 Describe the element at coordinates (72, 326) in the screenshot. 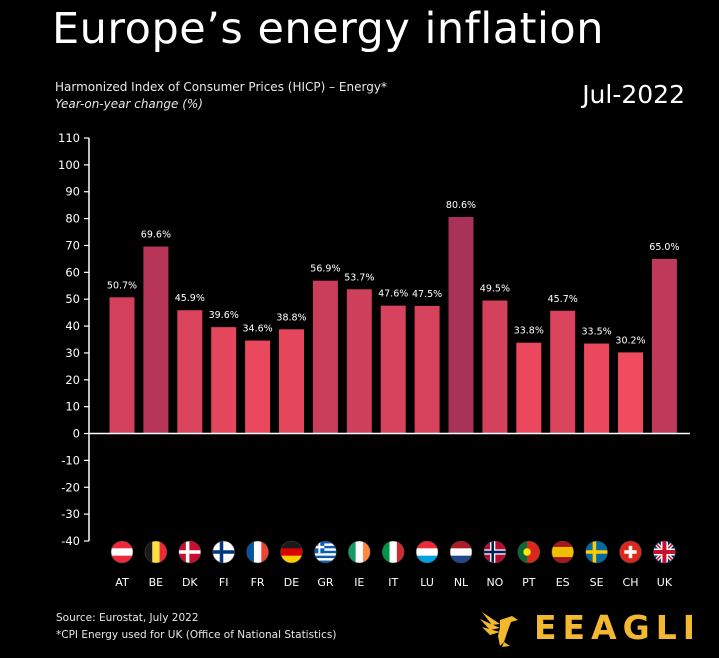

I see `y-tick-label: 40` at that location.